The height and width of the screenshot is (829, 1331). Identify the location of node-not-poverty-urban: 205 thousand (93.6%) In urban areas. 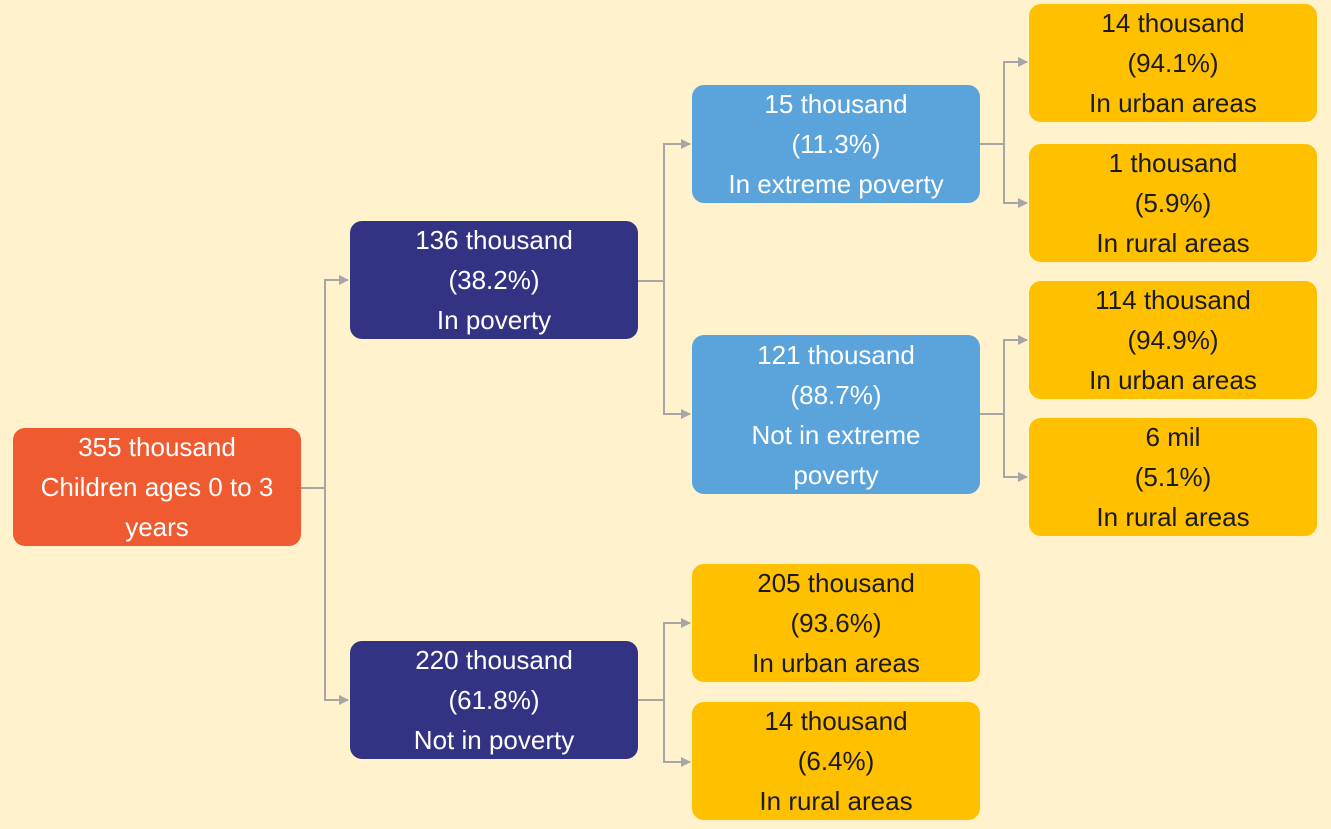
(836, 623).